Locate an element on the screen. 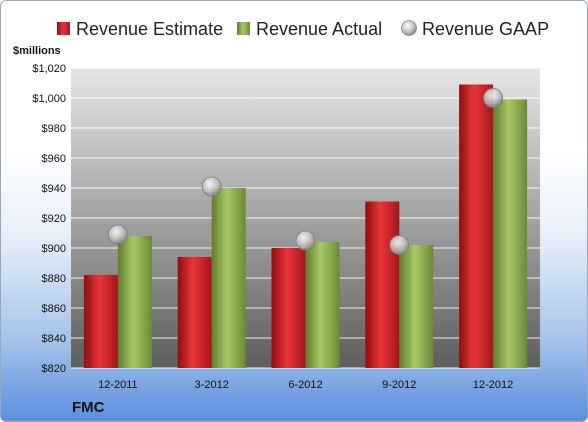 The width and height of the screenshot is (588, 422). legend-swatch-actual is located at coordinates (243, 28).